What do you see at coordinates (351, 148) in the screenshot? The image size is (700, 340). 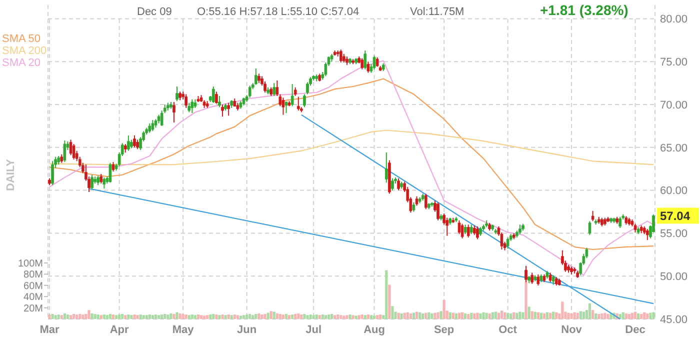 I see `line-series` at bounding box center [351, 148].